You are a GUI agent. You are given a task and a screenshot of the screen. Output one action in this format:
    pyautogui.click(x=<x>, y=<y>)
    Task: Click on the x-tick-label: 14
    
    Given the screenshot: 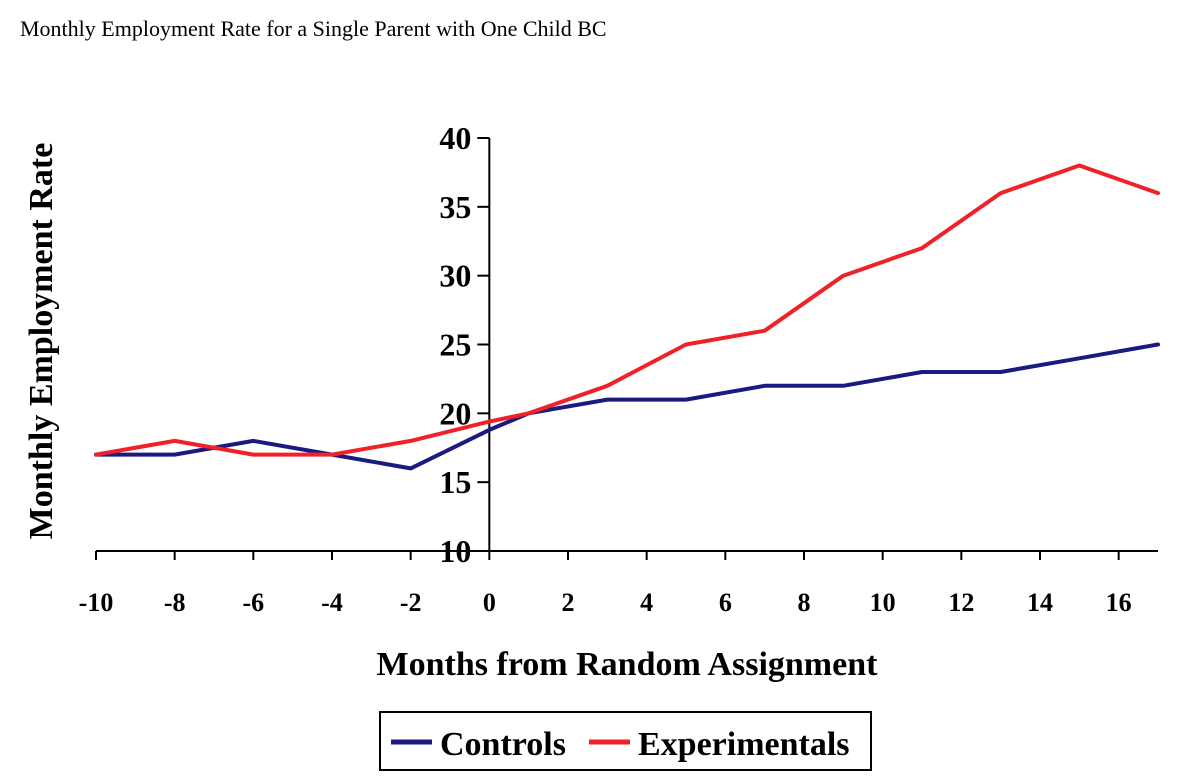 What is the action you would take?
    pyautogui.click(x=1040, y=602)
    